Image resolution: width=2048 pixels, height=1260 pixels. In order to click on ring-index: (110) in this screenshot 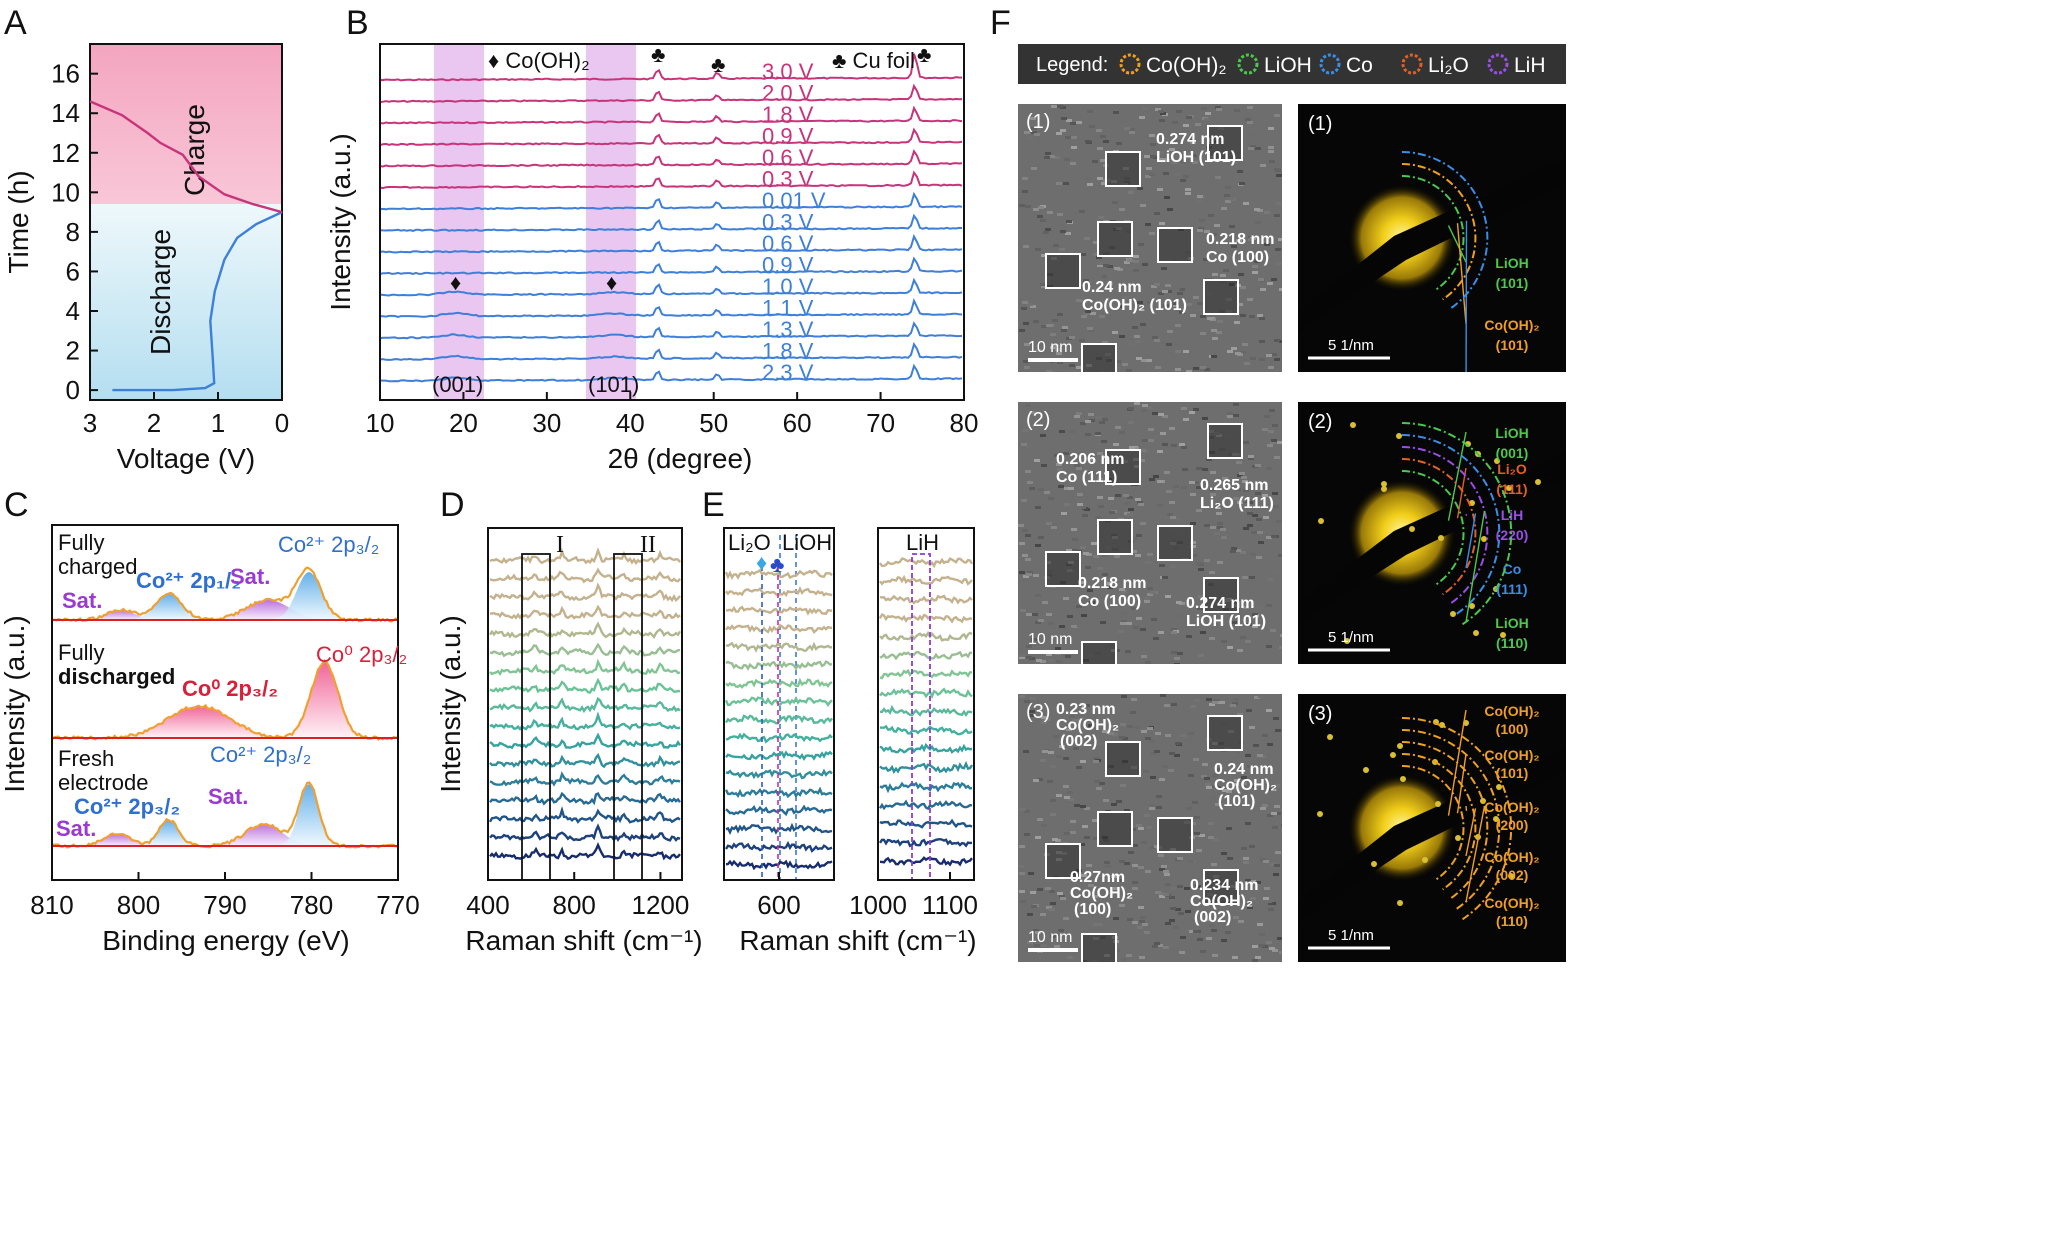, I will do `click(1512, 643)`.